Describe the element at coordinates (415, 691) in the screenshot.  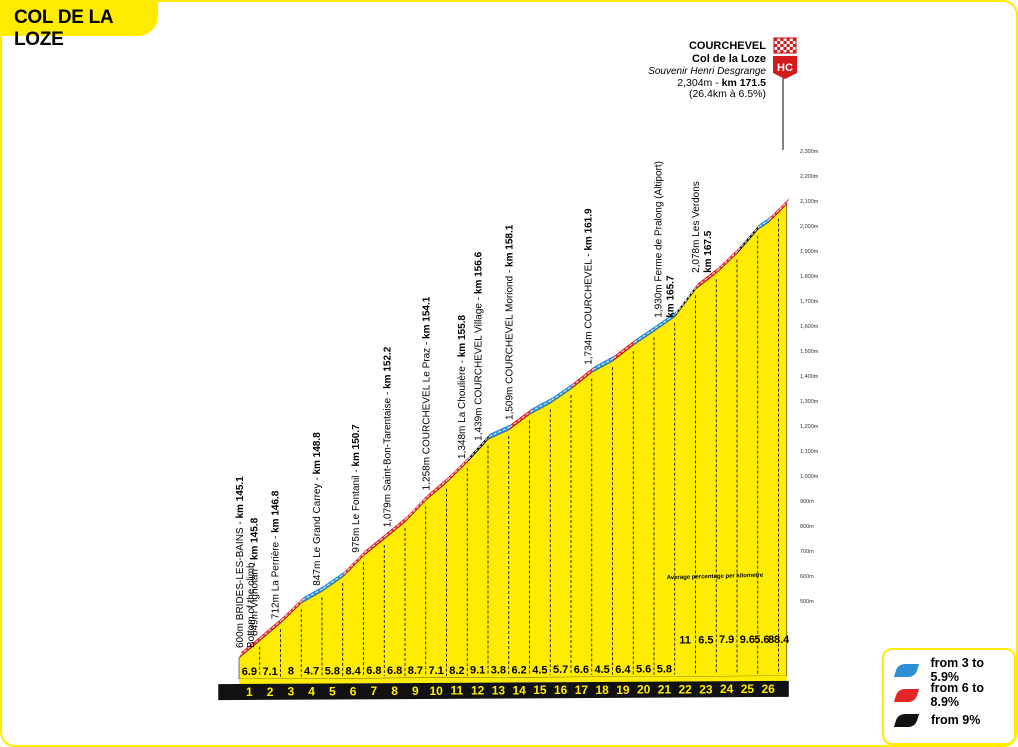
I see `km-axis-label: 9` at that location.